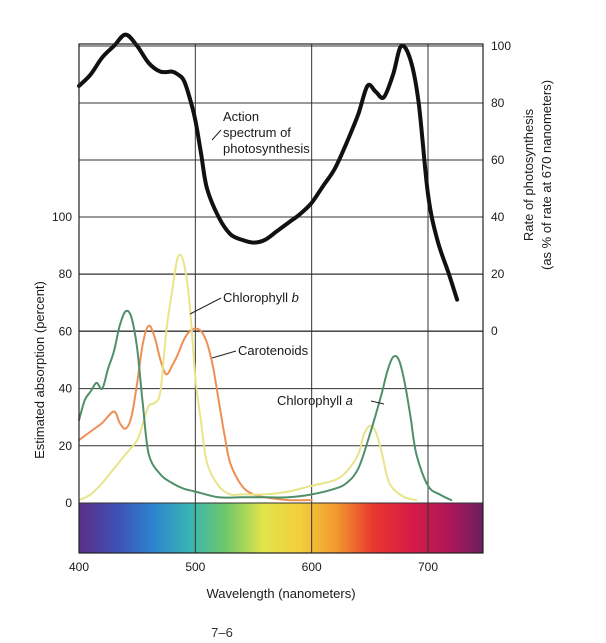 The height and width of the screenshot is (643, 606). What do you see at coordinates (68, 503) in the screenshot?
I see `left-y-tick-label: 0` at bounding box center [68, 503].